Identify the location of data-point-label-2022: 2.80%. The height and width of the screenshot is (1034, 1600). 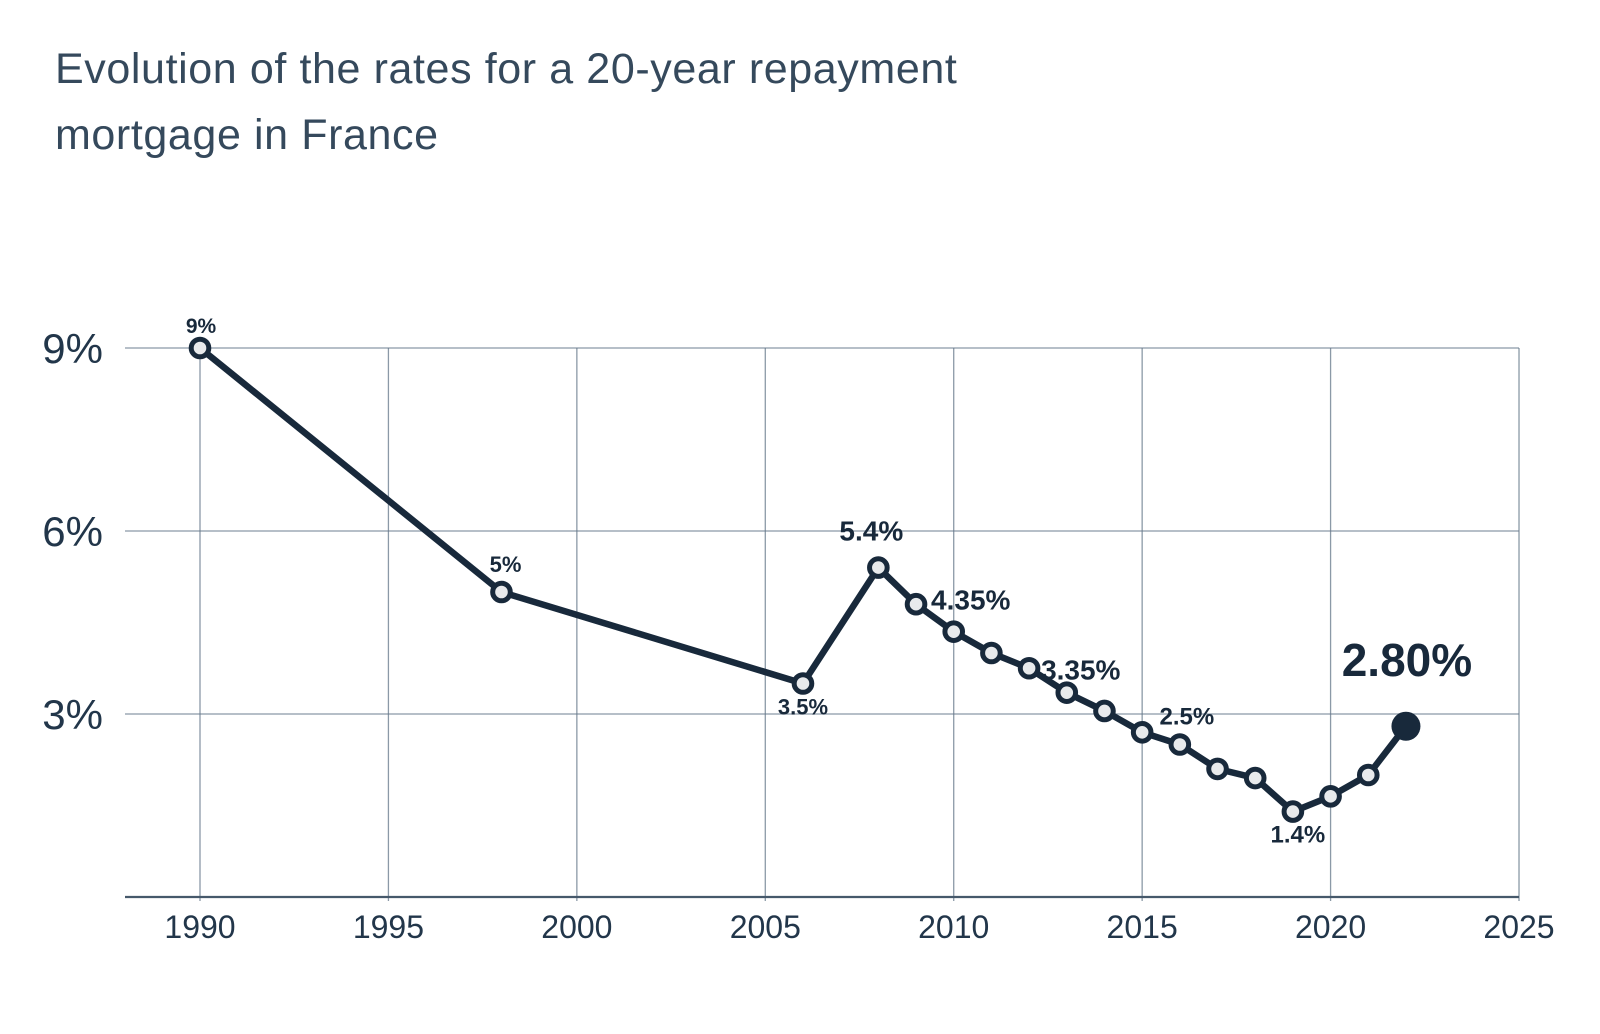
(1407, 660).